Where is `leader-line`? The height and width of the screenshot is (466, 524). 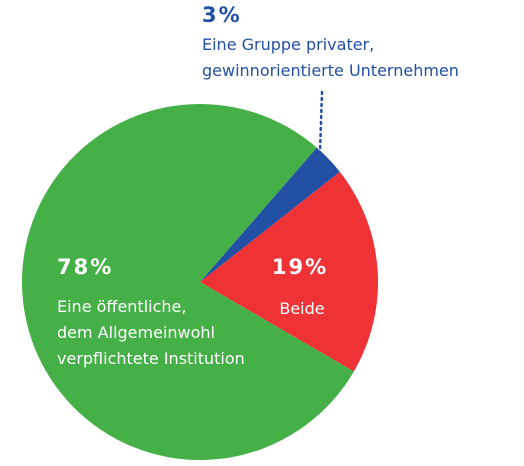
leader-line is located at coordinates (321, 122).